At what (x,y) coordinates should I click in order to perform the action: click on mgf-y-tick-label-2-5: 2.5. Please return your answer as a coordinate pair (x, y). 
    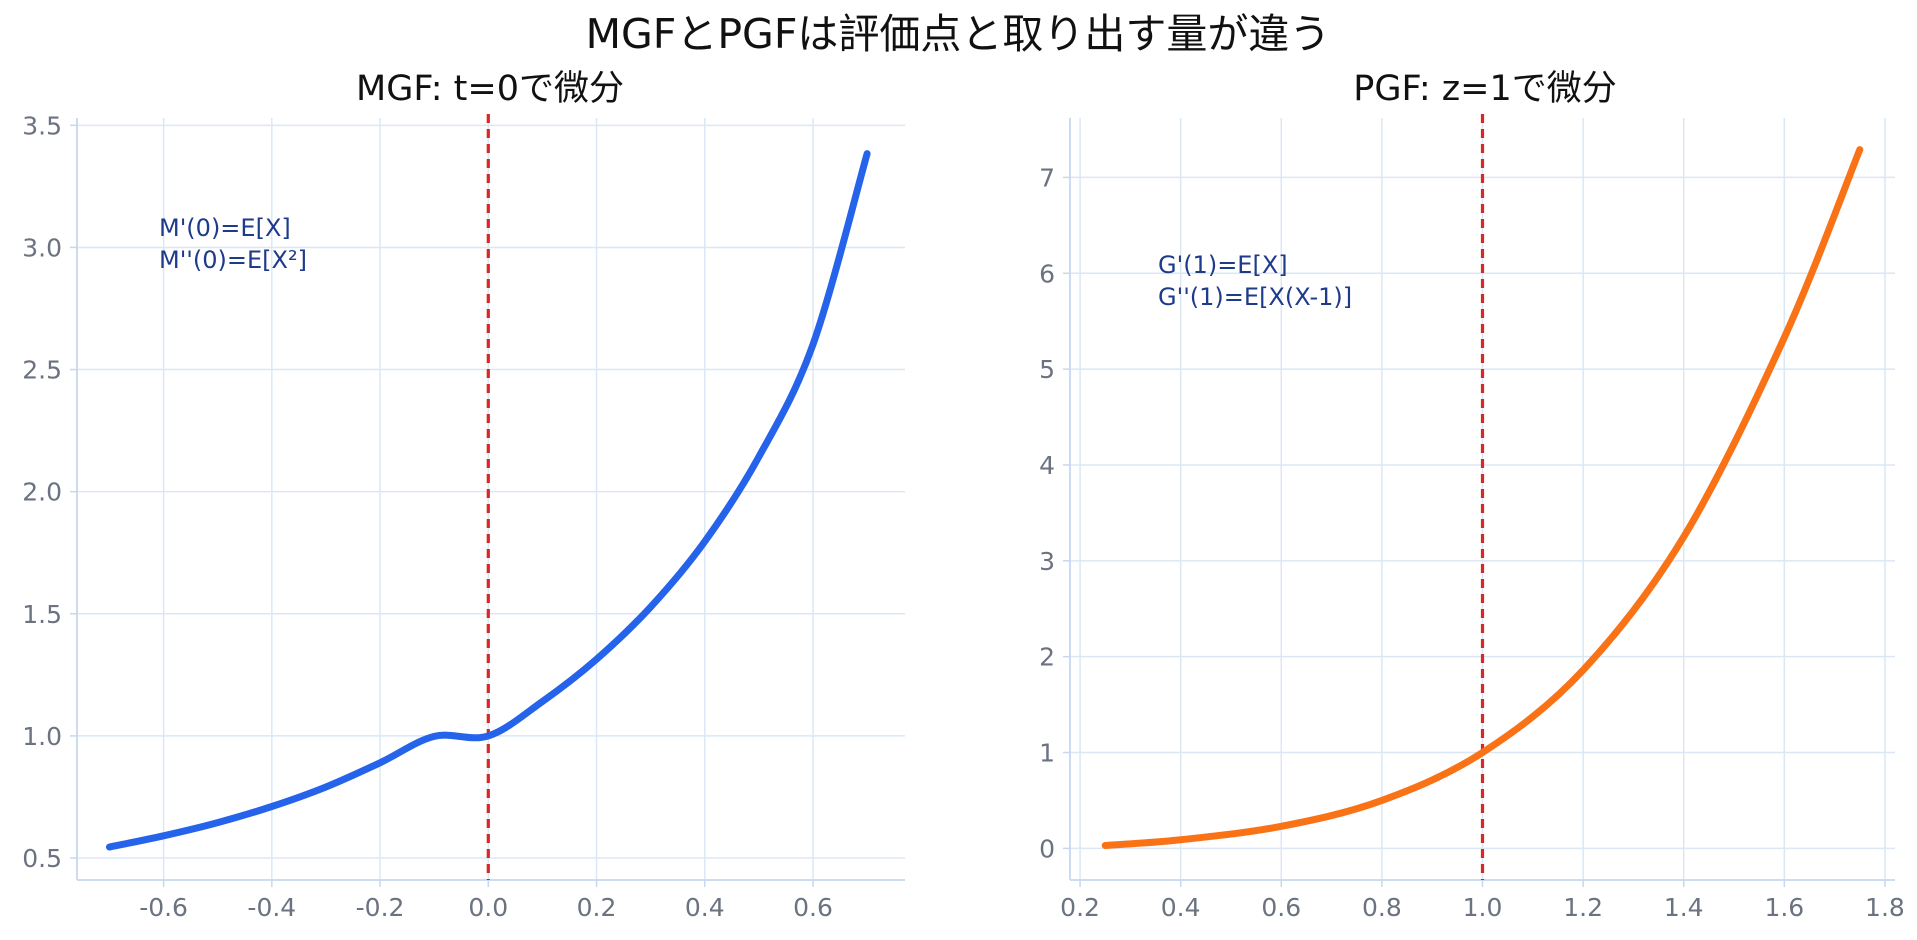
    Looking at the image, I should click on (42, 370).